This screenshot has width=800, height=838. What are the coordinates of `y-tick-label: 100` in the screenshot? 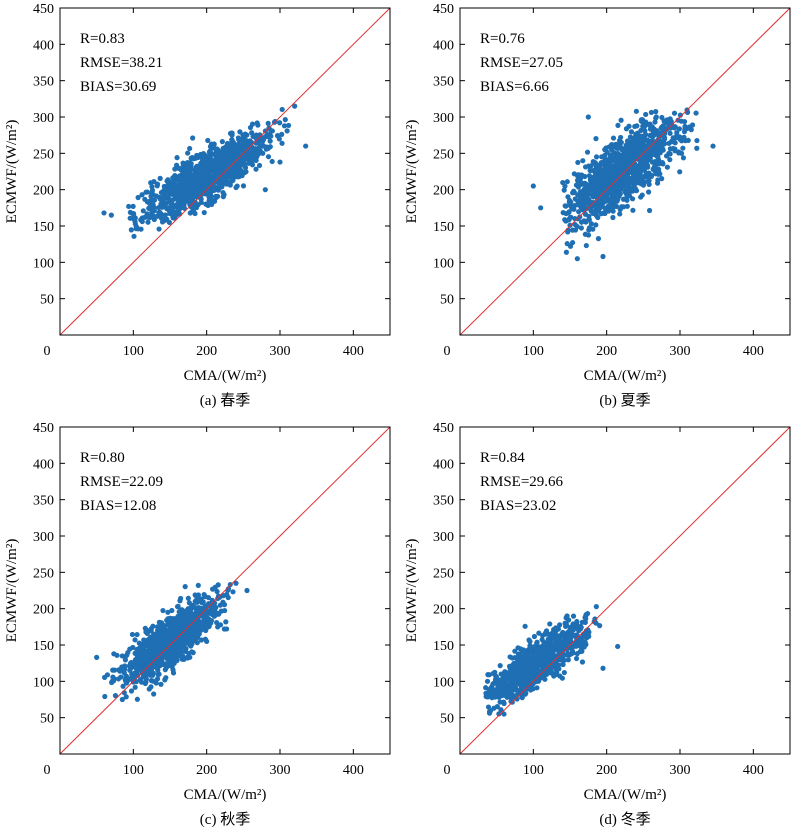 It's located at (443, 682).